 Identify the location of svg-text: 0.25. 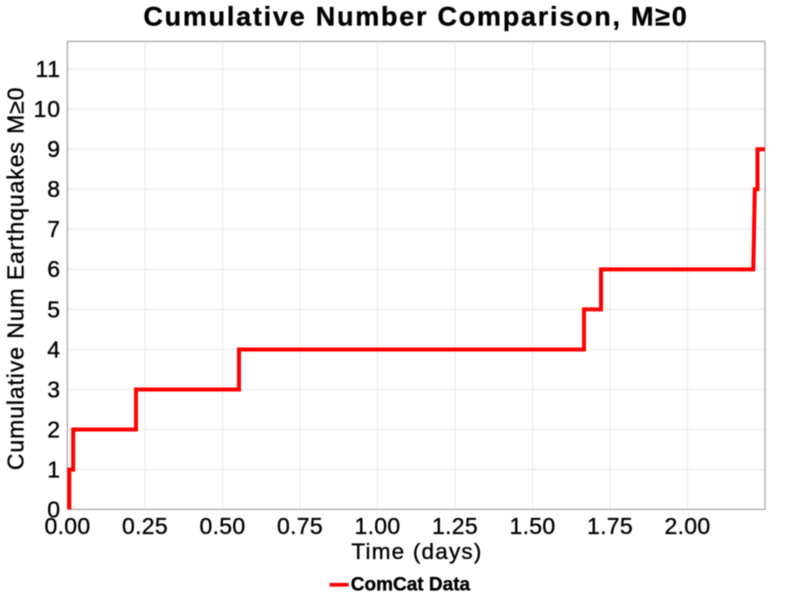
(145, 526).